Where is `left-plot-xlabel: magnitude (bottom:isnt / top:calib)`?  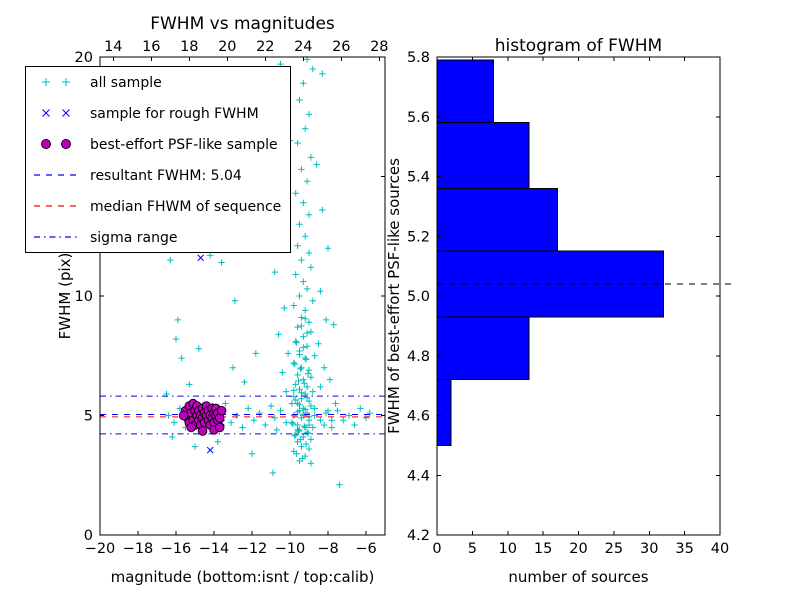 left-plot-xlabel: magnitude (bottom:isnt / top:calib) is located at coordinates (243, 577).